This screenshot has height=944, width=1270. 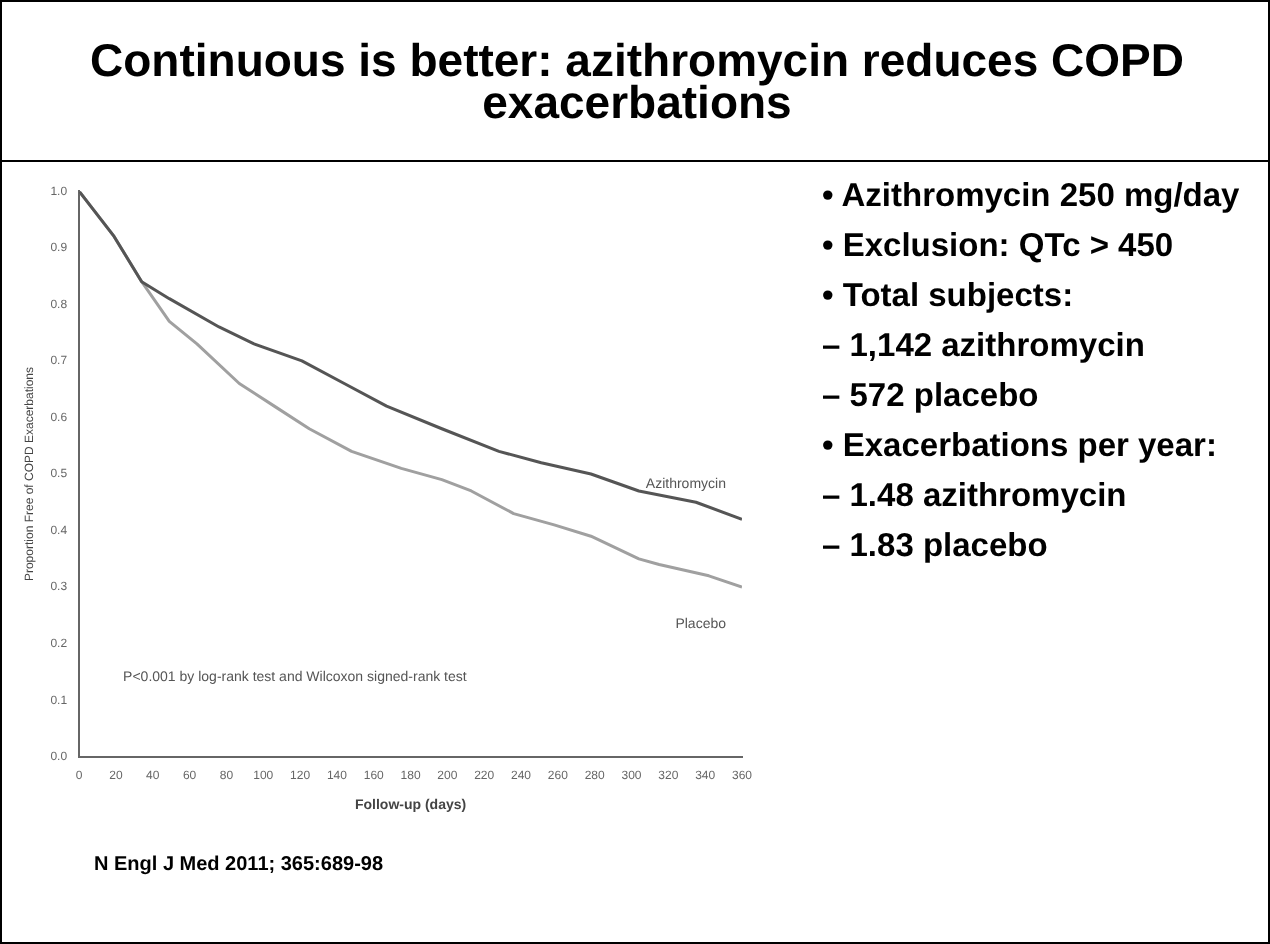 What do you see at coordinates (1020, 447) in the screenshot?
I see `text: • Exacerbations per year:` at bounding box center [1020, 447].